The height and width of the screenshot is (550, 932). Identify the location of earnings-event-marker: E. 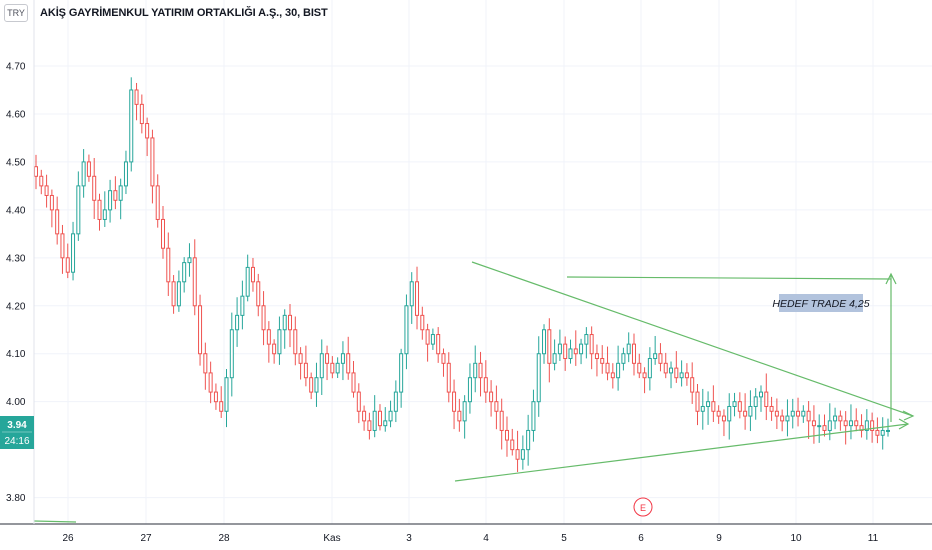
(643, 507).